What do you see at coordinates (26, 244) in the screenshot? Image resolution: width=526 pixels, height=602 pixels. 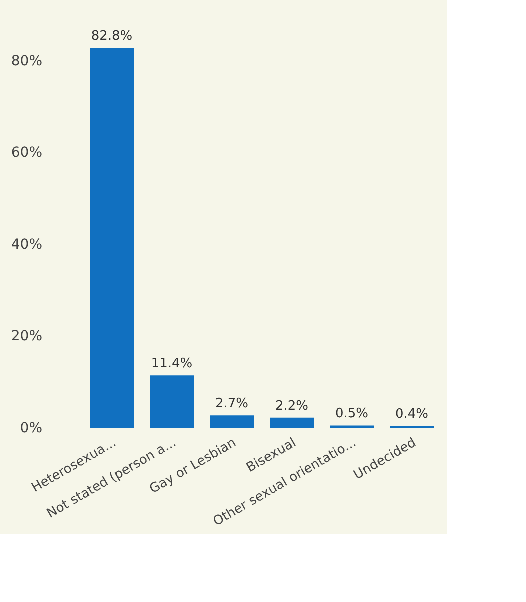 I see `y-tick-label: 40%` at bounding box center [26, 244].